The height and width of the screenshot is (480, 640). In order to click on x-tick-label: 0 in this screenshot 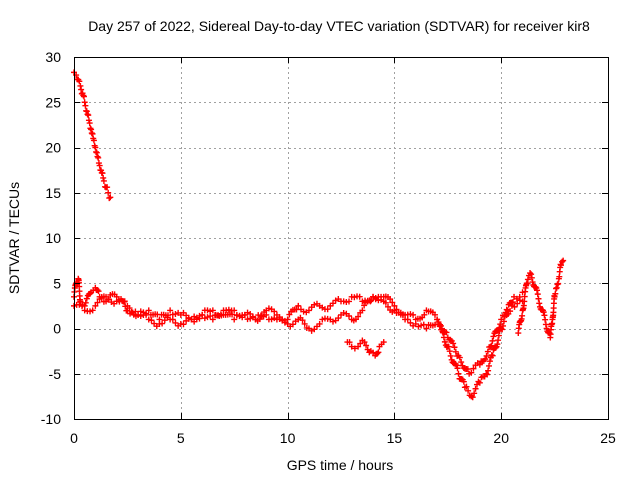, I will do `click(74, 438)`.